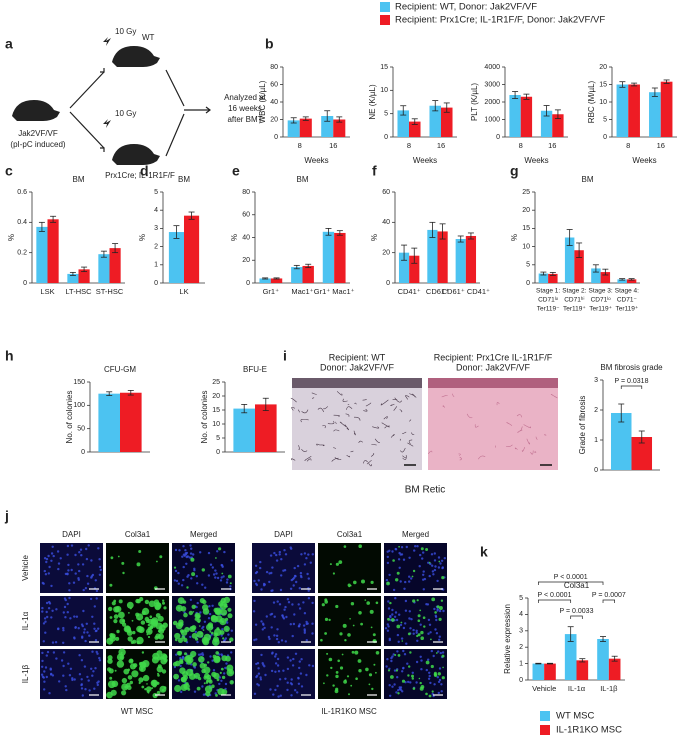 This screenshot has width=685, height=740. I want to click on column-header: DAPI, so click(283, 534).